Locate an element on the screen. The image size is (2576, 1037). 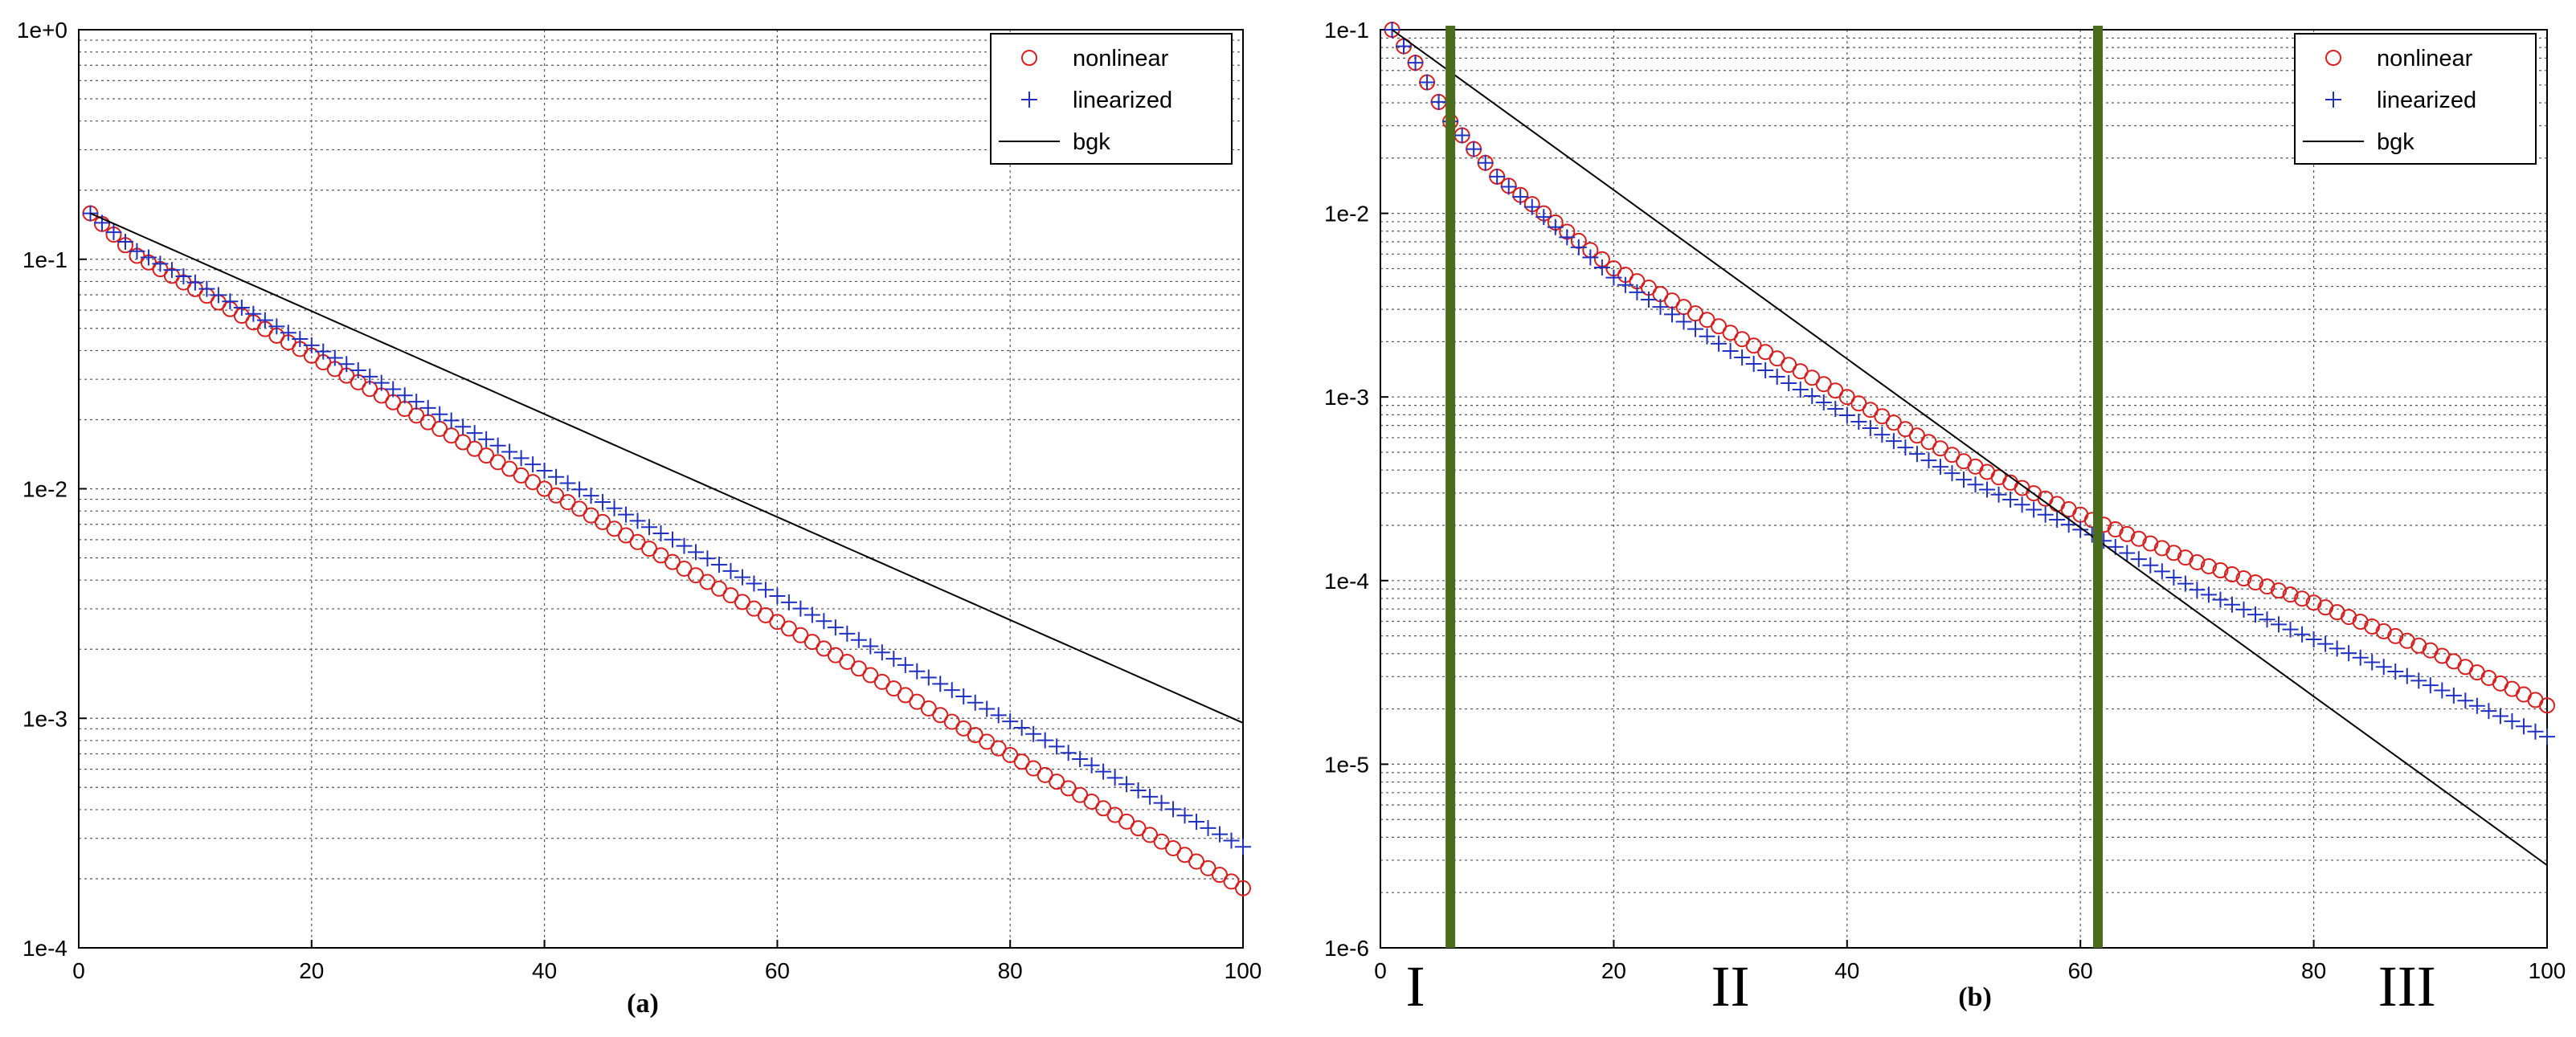
y-tick-label: 1e-4 is located at coordinates (1347, 581).